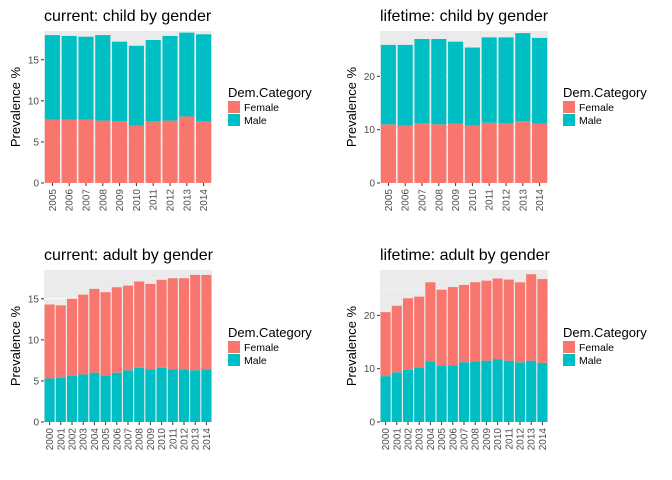 Image resolution: width=672 pixels, height=480 pixels. Describe the element at coordinates (423, 200) in the screenshot. I see `x-tick-label: 2007` at that location.